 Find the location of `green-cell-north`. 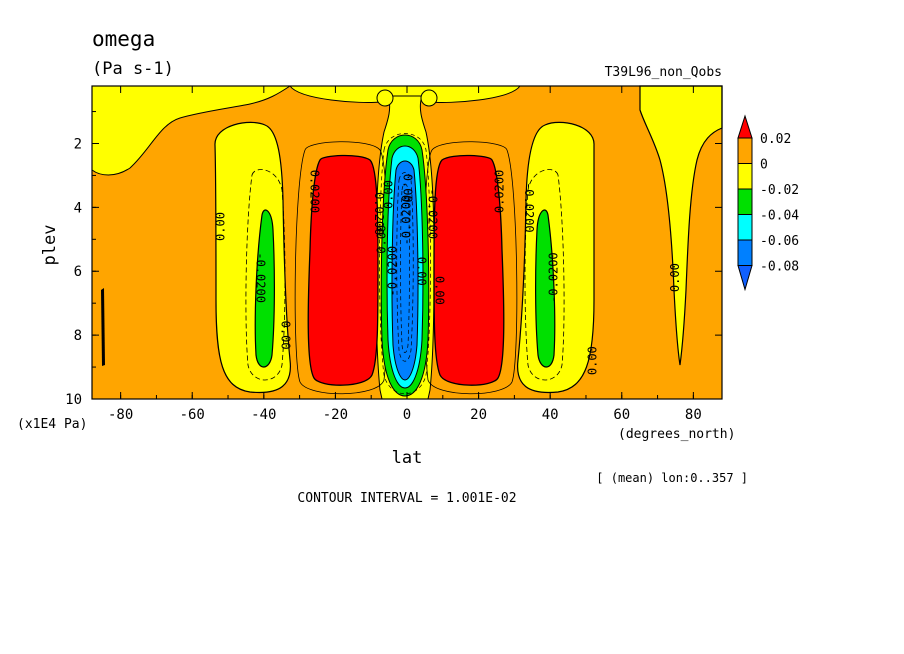

green-cell-north is located at coordinates (545, 288).